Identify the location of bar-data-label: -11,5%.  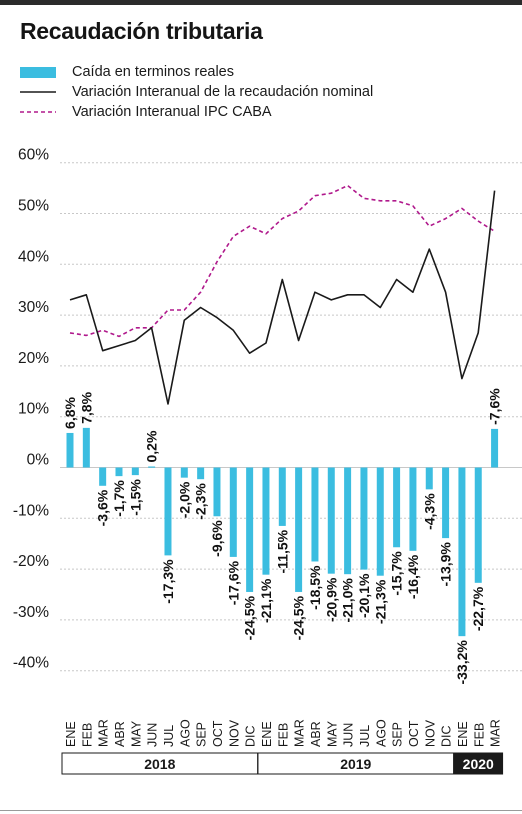
(282, 551).